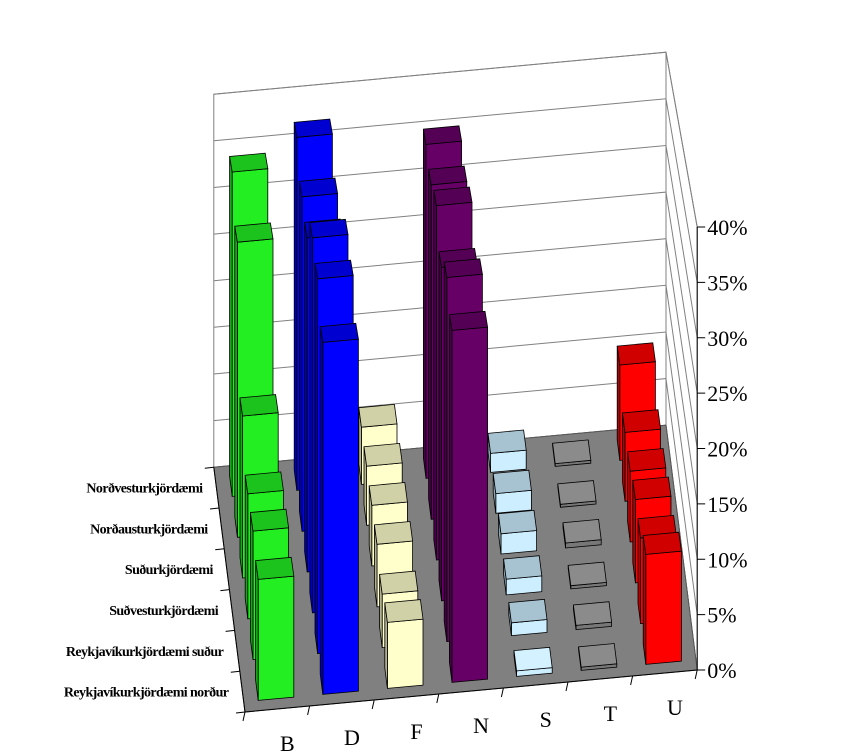  I want to click on value-tick-label: 35%, so click(727, 282).